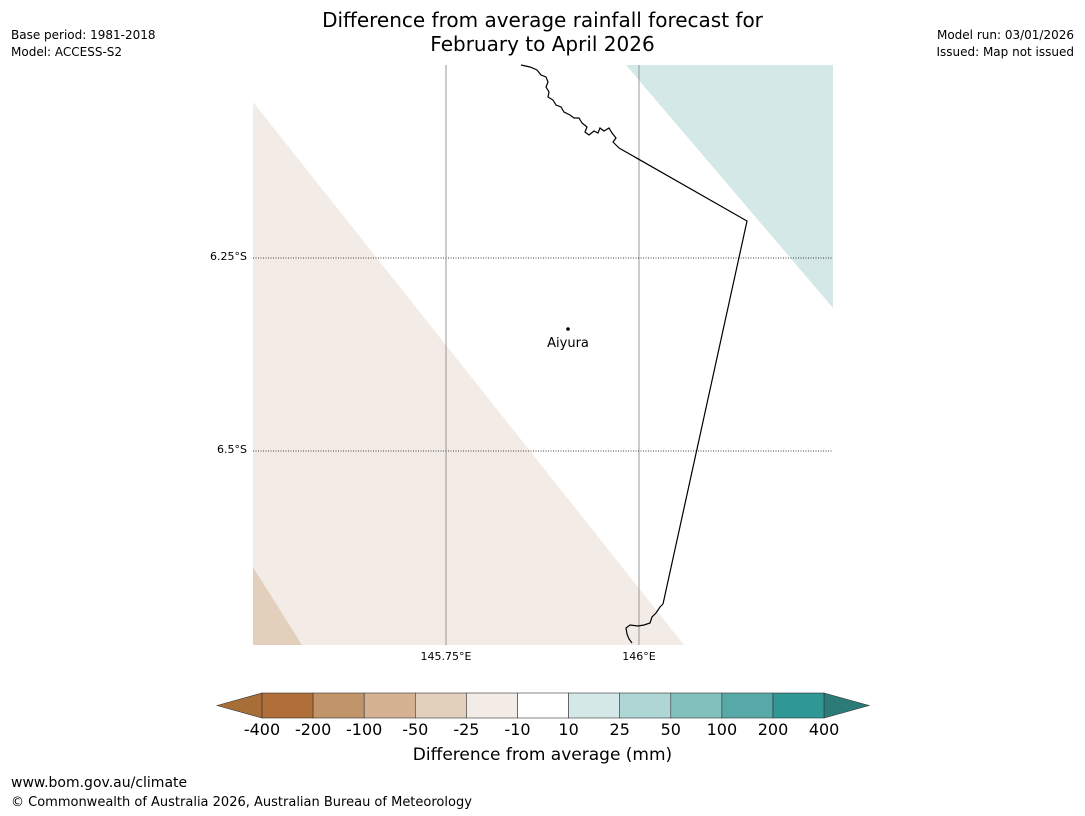 This screenshot has width=1085, height=816. What do you see at coordinates (83, 44) in the screenshot?
I see `meta-left: Base period: 1981-2018 Model: ACCESS-S2` at bounding box center [83, 44].